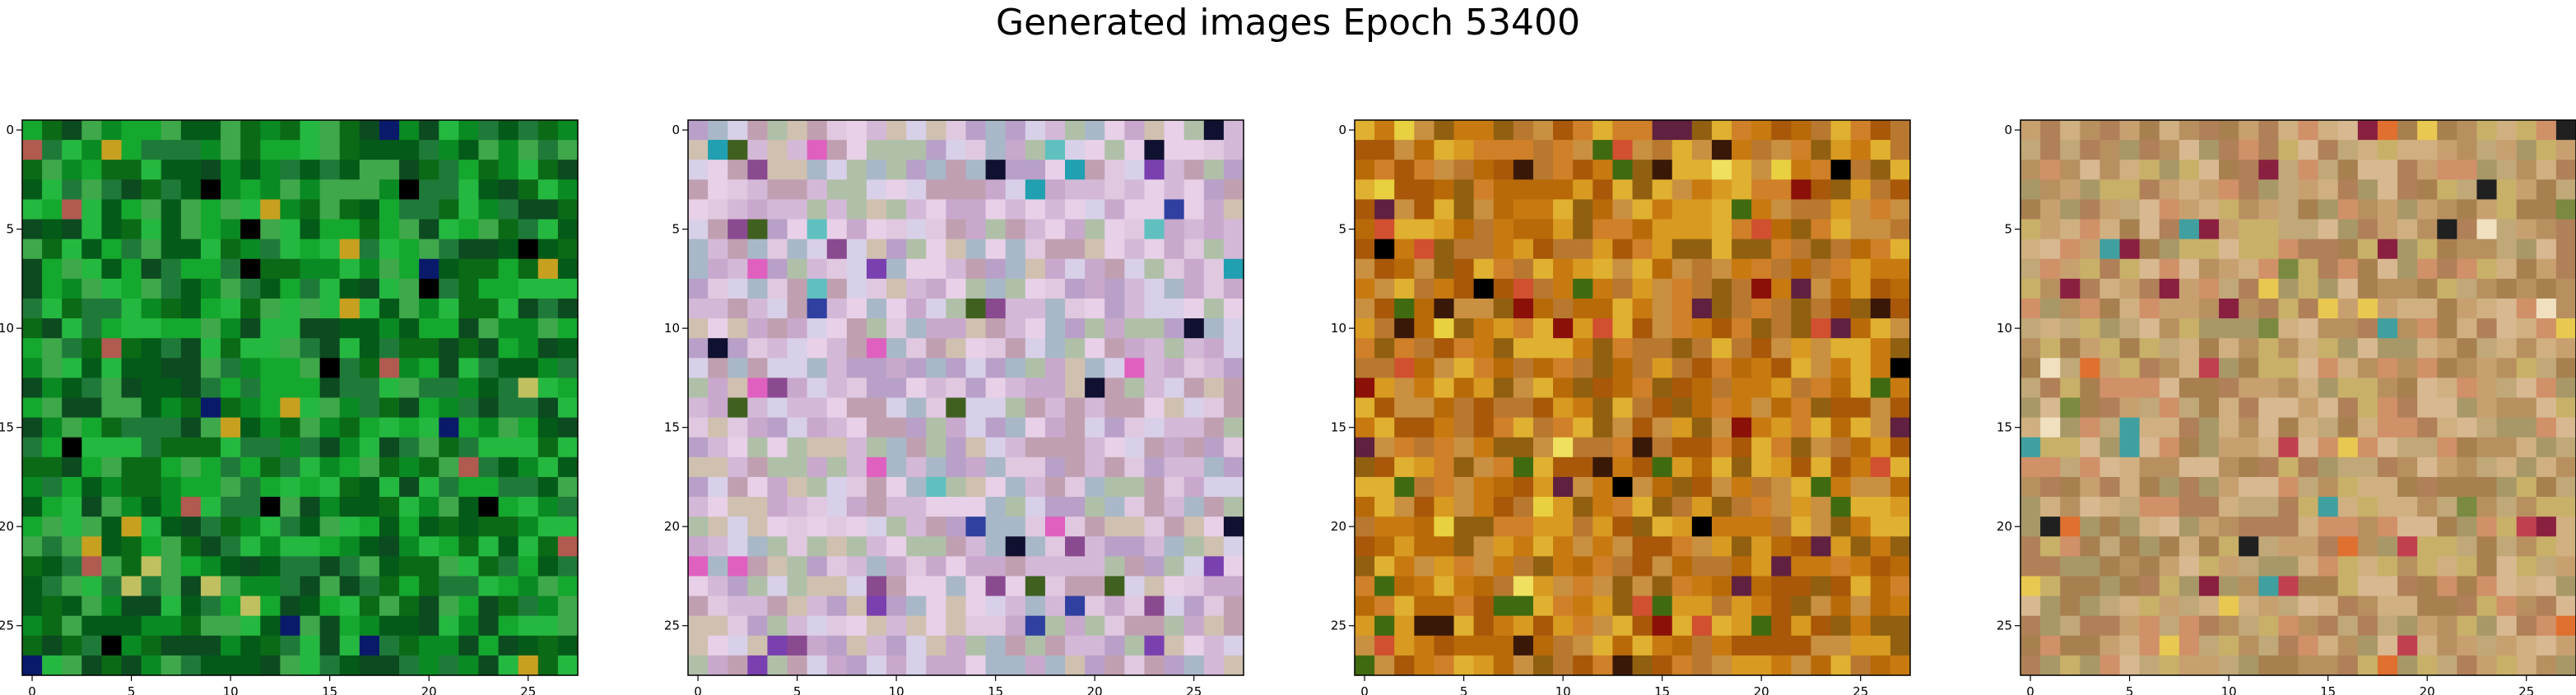  I want to click on y-tick-label: 20, so click(7, 526).